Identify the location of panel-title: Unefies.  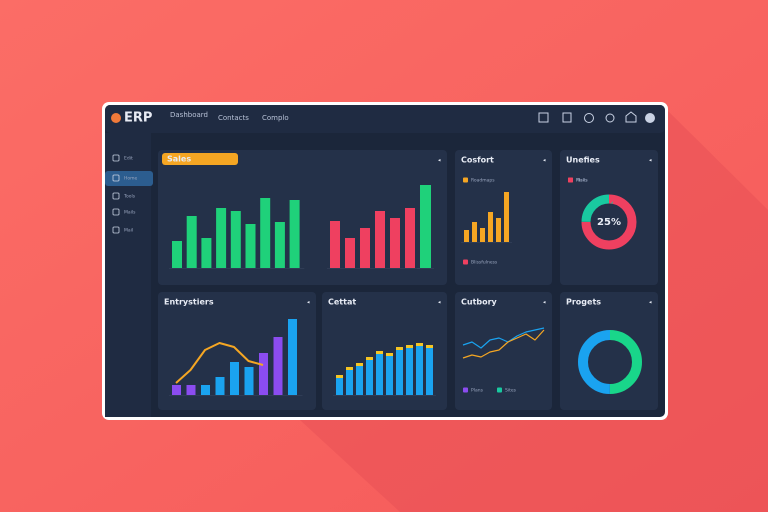
(583, 160).